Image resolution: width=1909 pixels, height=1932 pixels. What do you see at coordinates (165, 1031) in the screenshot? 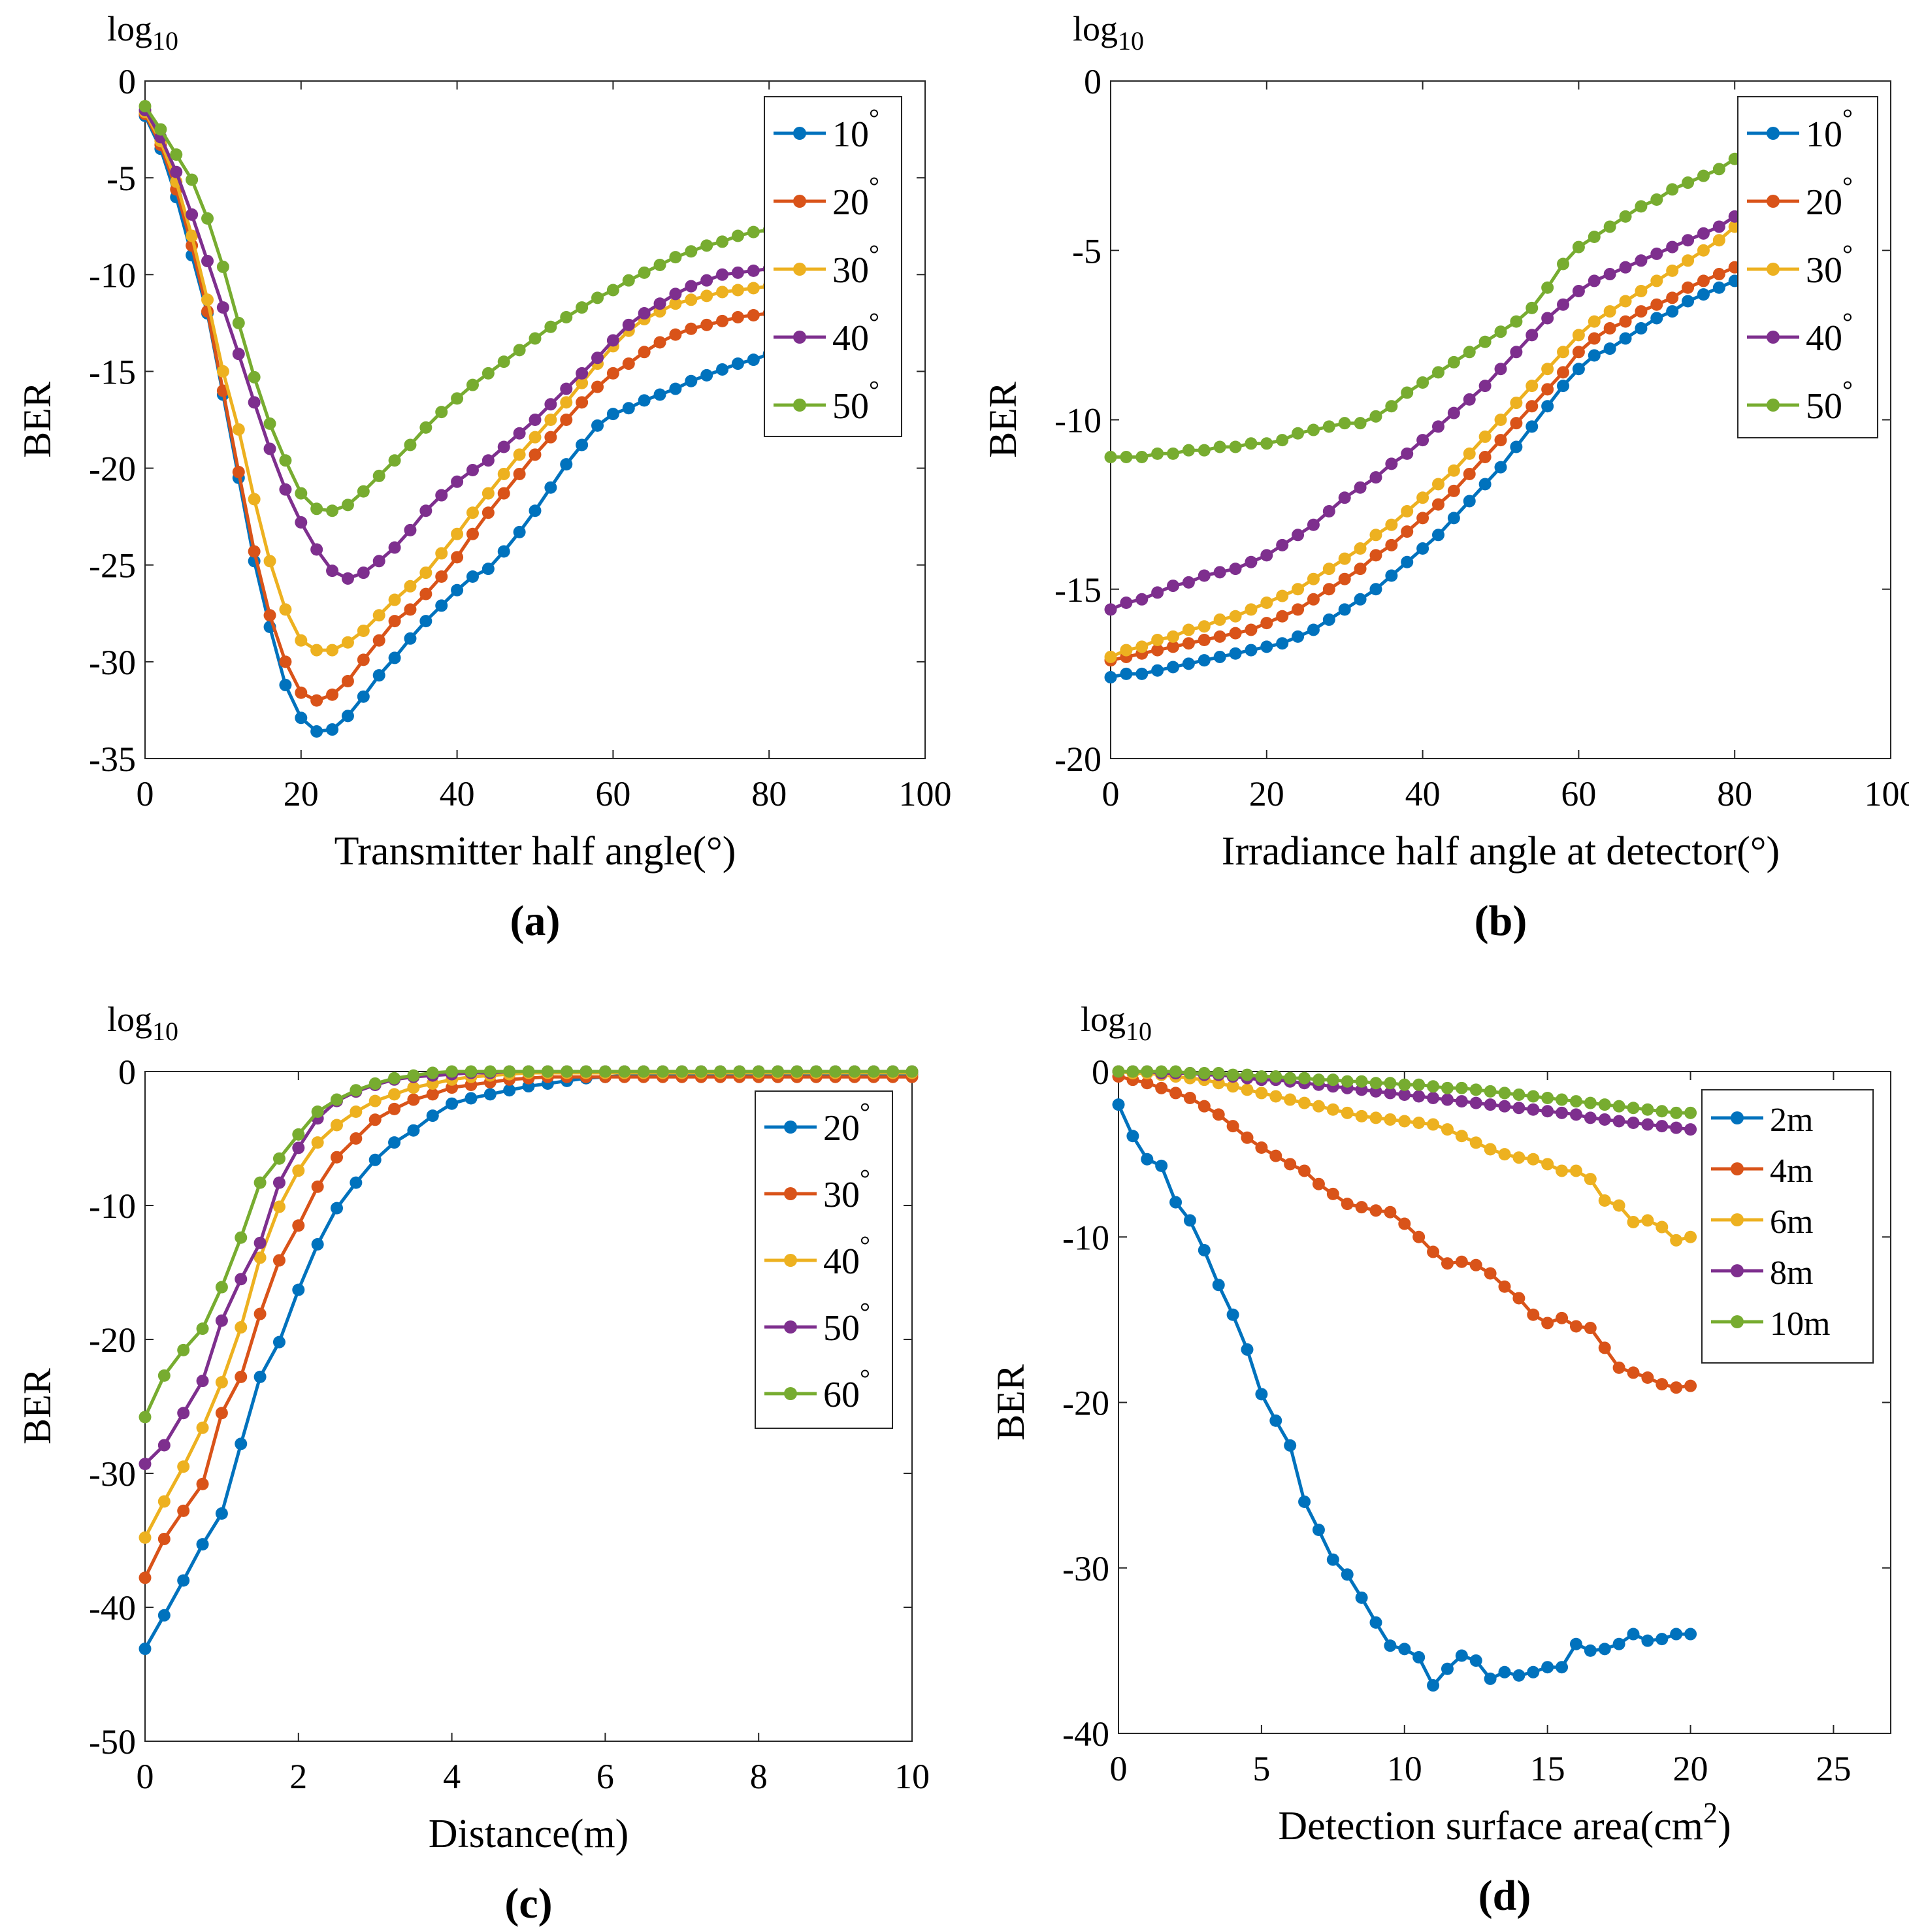
I see `ylabel-sub: 10` at bounding box center [165, 1031].